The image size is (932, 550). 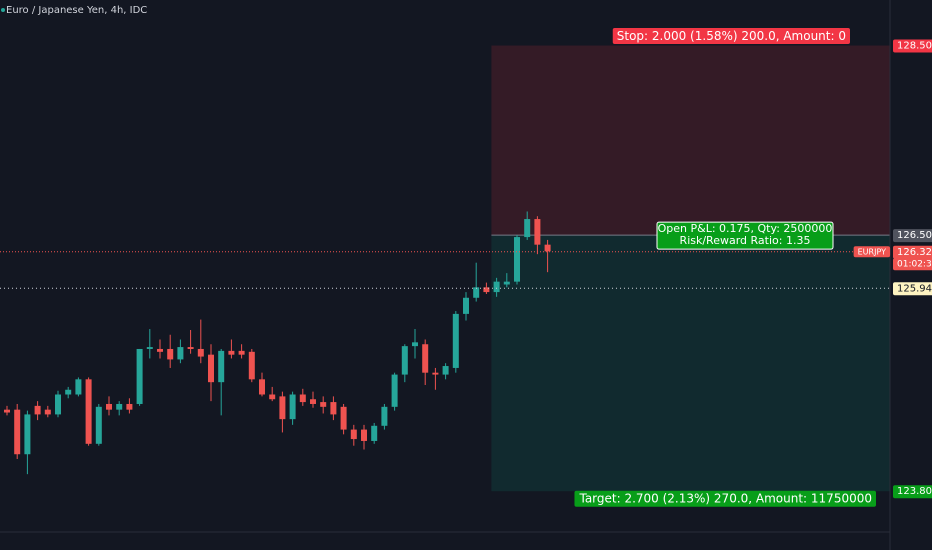 What do you see at coordinates (3, 10) in the screenshot?
I see `status-dot` at bounding box center [3, 10].